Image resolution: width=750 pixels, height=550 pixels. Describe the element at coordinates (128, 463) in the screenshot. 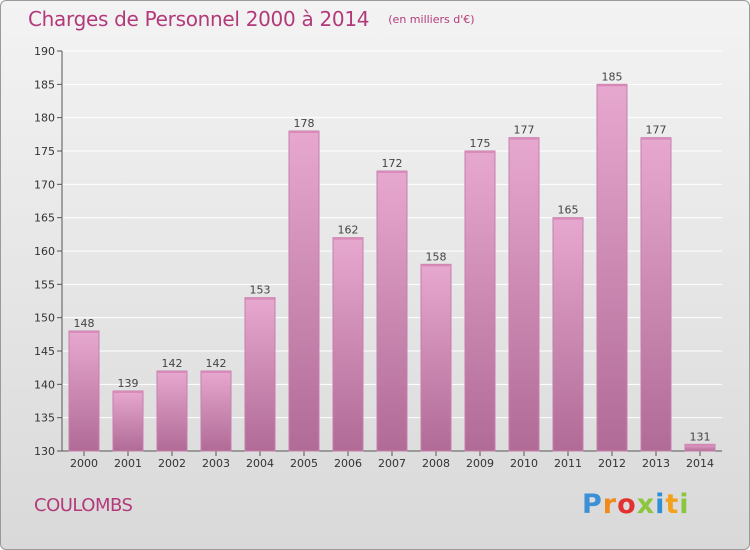

I see `x-tick-label: 2001` at that location.